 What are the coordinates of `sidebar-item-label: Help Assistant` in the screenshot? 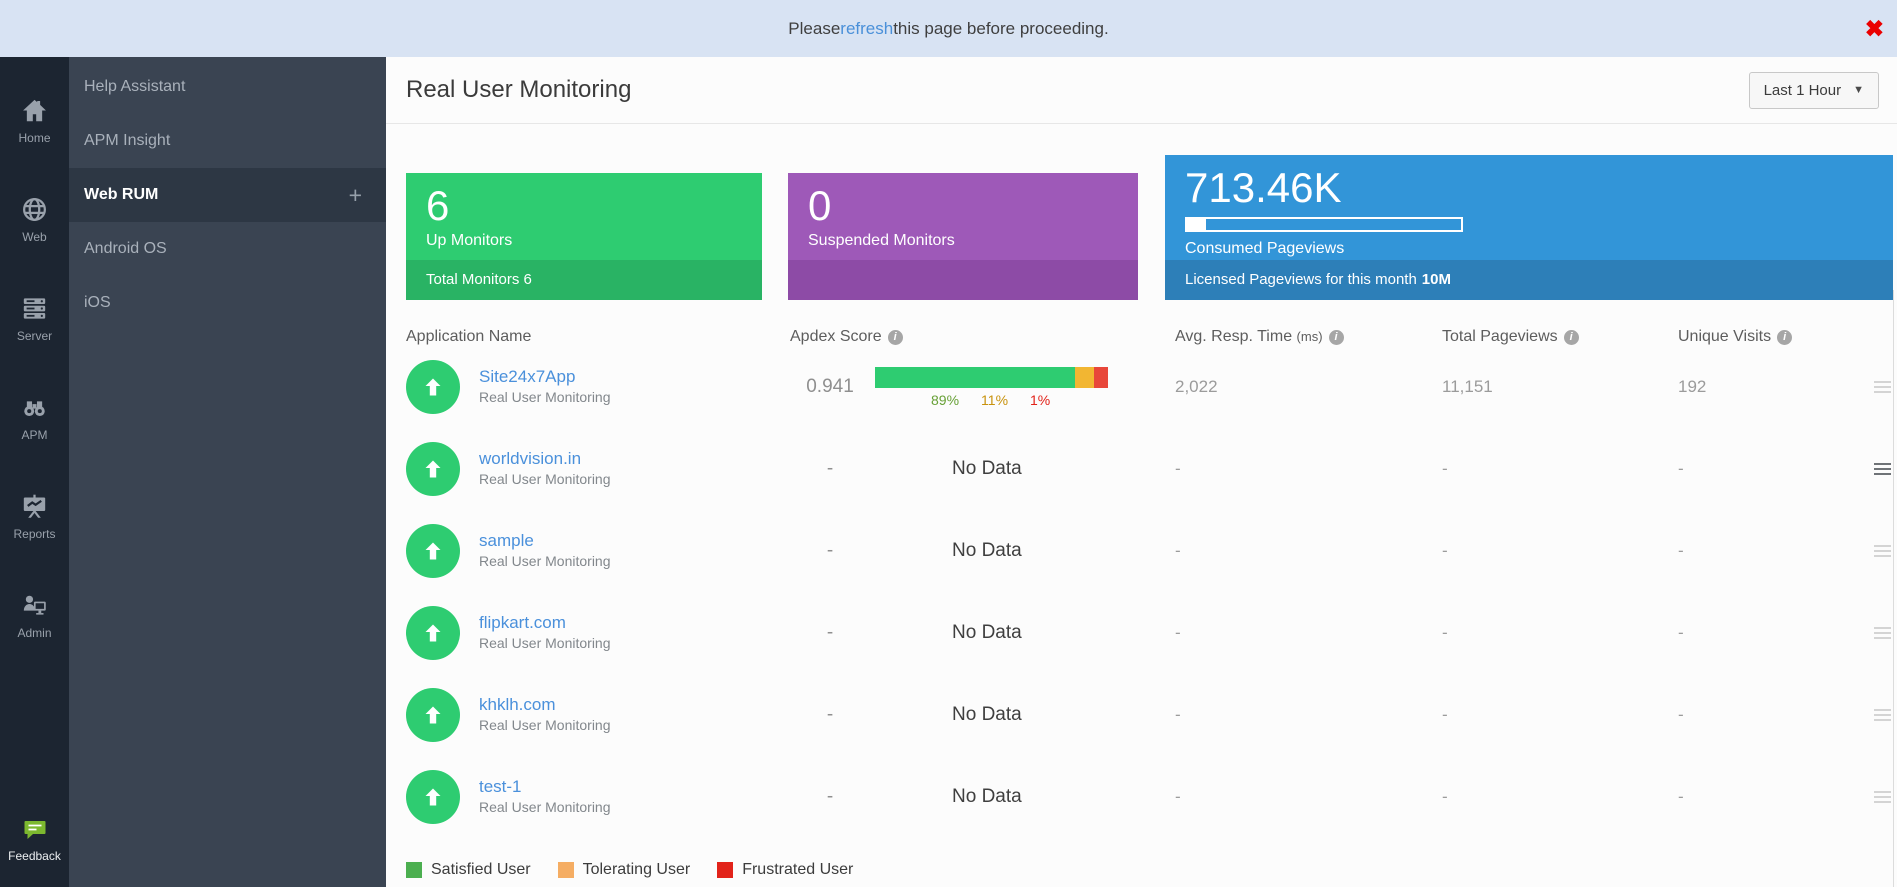 It's located at (135, 86).